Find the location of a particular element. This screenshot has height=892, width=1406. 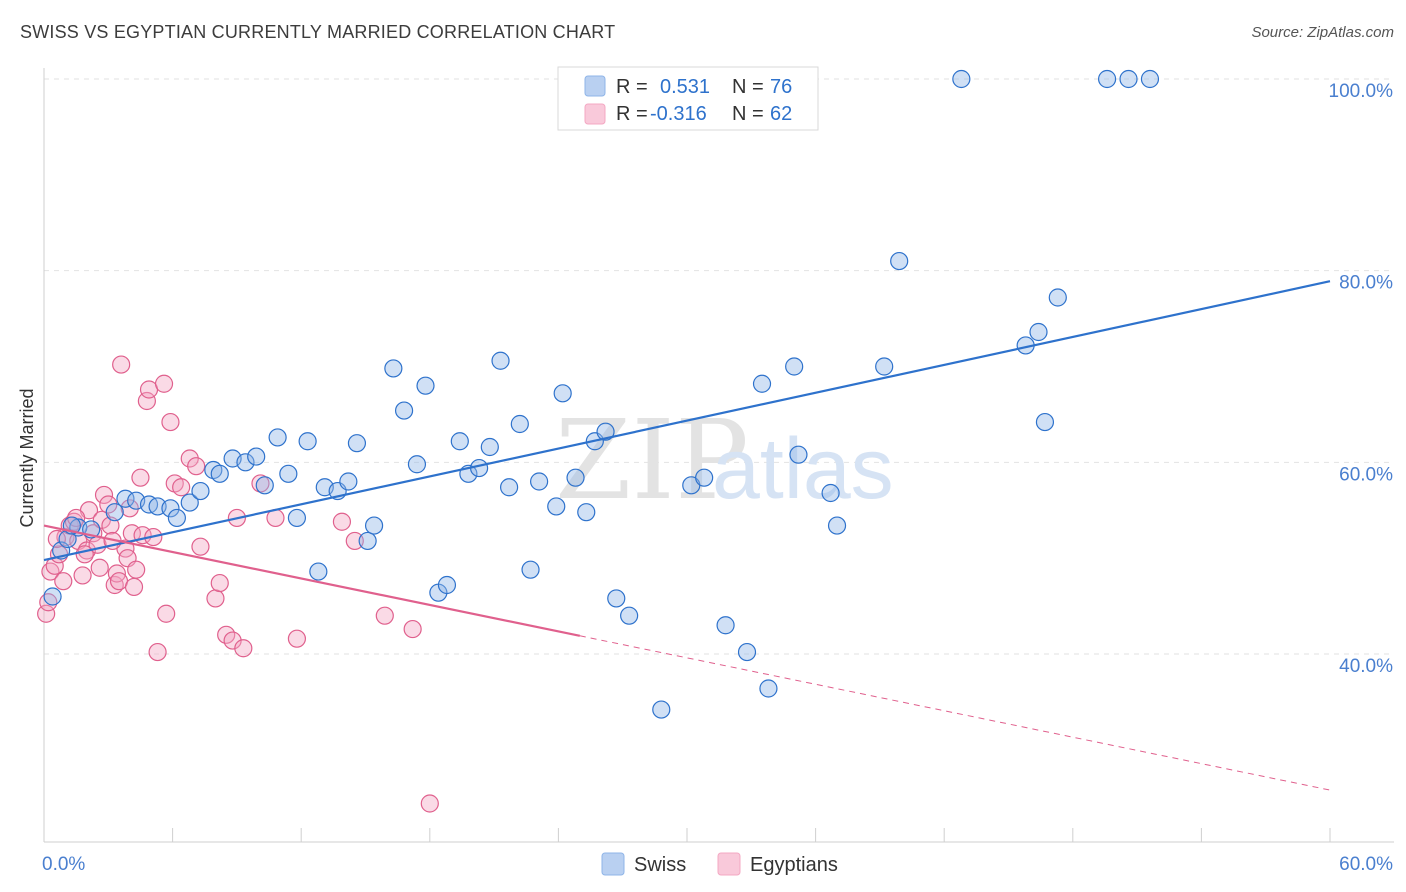

watermark: ZIP atlas is located at coordinates (724, 460).